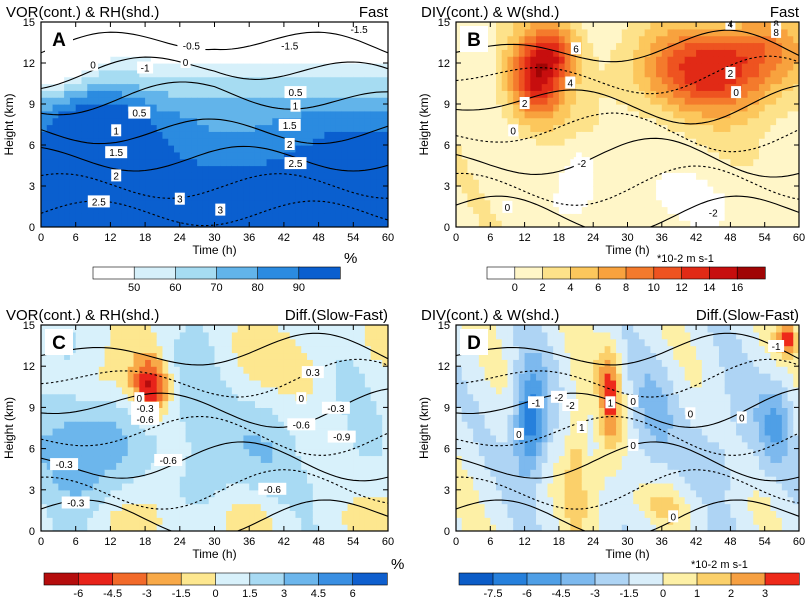  I want to click on y-tick-label: 9, so click(447, 105).